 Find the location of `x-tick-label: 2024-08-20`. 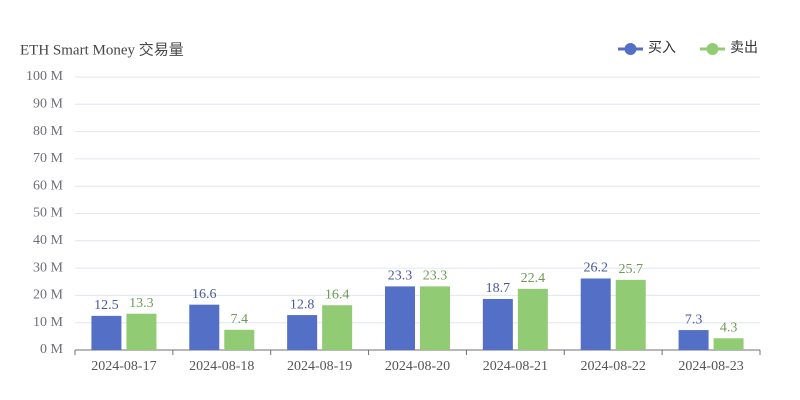

x-tick-label: 2024-08-20 is located at coordinates (417, 366).